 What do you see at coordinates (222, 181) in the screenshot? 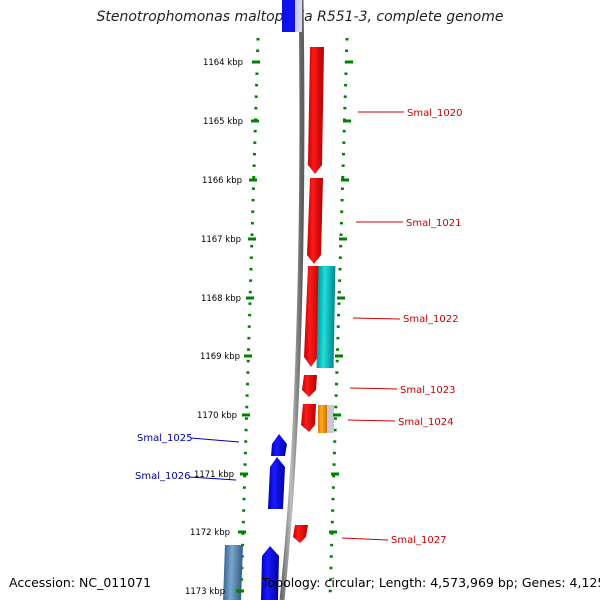
I see `tick-label: 1166 kbp` at bounding box center [222, 181].